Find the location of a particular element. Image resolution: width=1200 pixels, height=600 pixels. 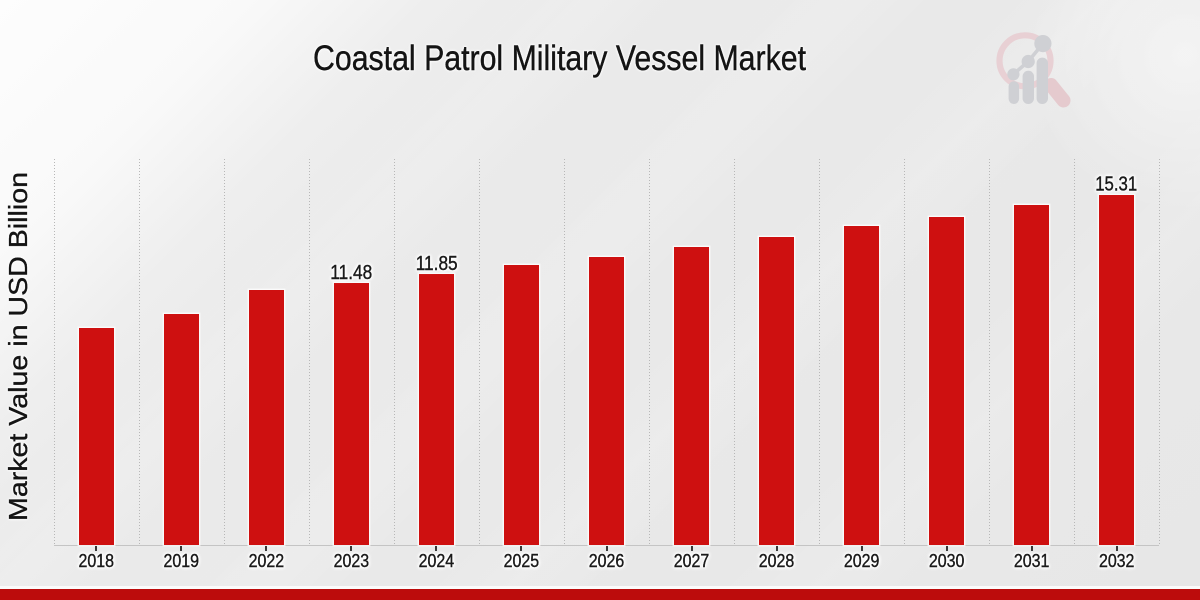

svg-text: 2024 is located at coordinates (437, 561).